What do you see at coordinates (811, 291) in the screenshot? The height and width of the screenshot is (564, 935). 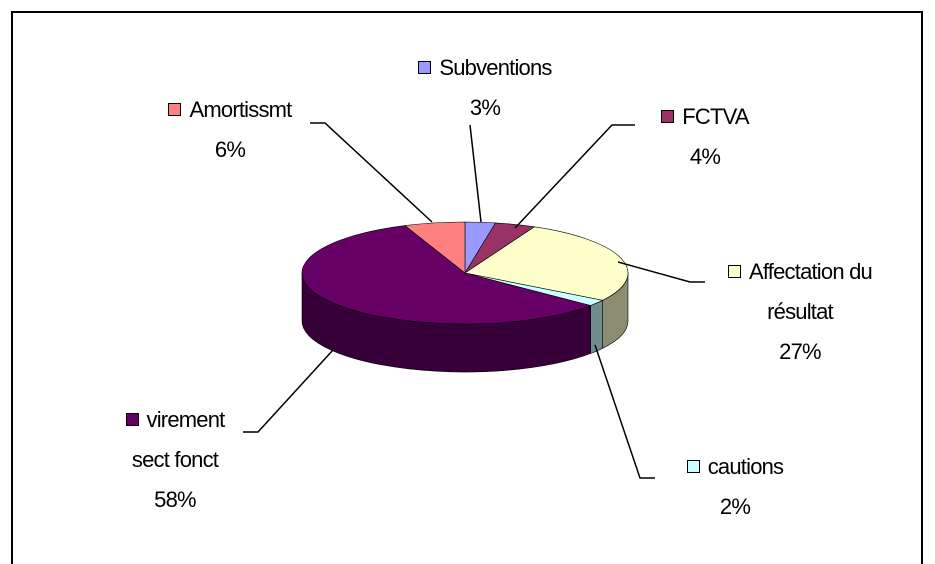 I see `slice-name: Affectation du résultat` at bounding box center [811, 291].